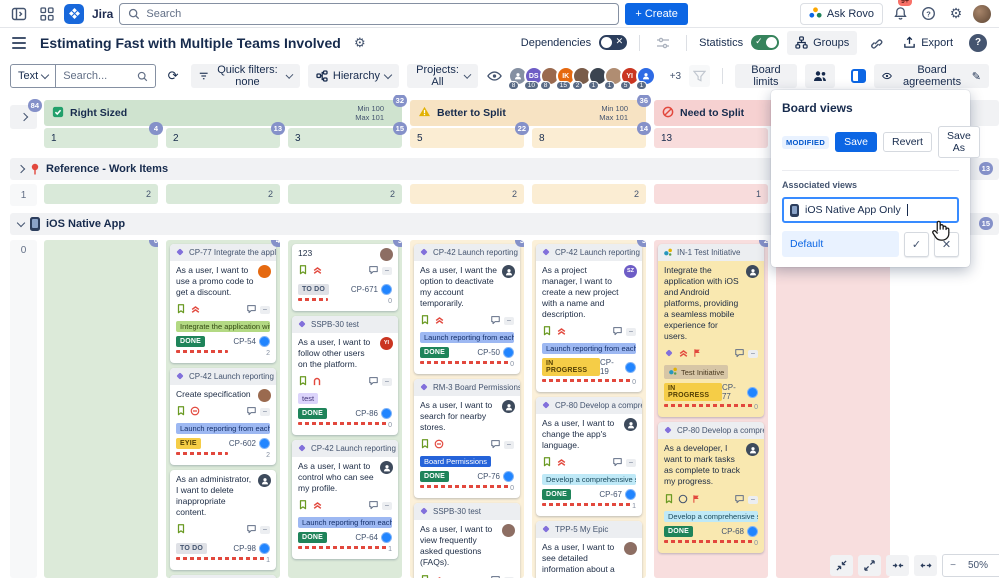 This screenshot has height=583, width=999. Describe the element at coordinates (245, 76) in the screenshot. I see `quick-filters-button: Quick filters: none` at that location.